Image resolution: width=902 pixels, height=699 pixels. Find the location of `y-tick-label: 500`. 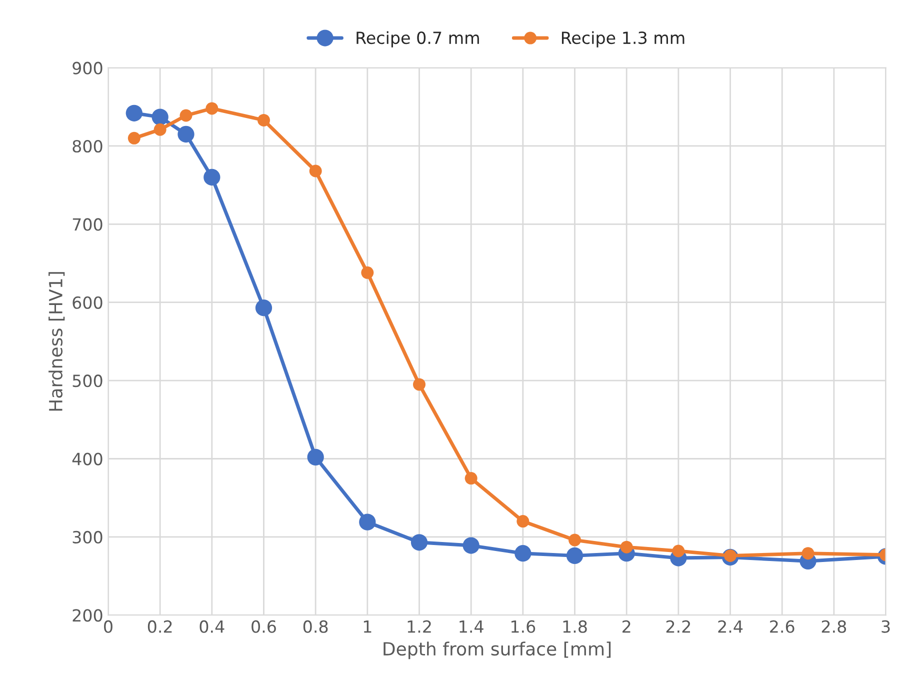

y-tick-label: 500 is located at coordinates (87, 381).